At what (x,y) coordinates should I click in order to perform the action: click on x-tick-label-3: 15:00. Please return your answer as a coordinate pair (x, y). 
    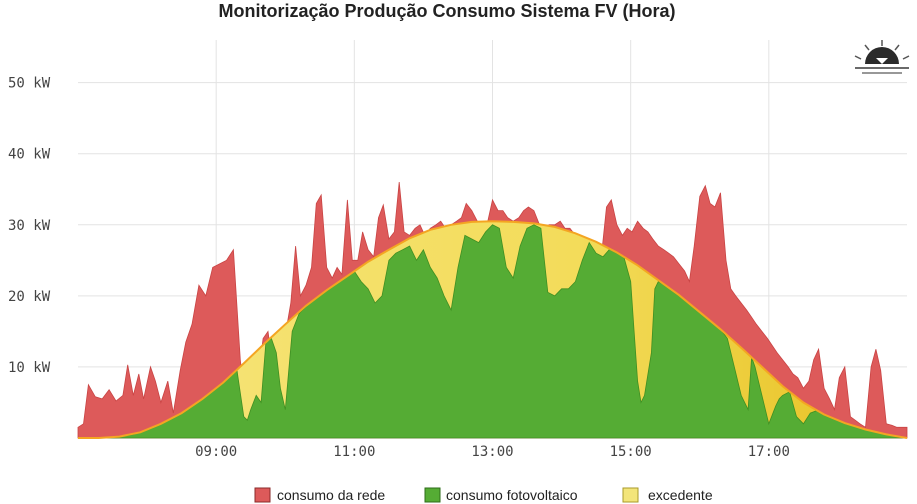
    Looking at the image, I should click on (631, 452).